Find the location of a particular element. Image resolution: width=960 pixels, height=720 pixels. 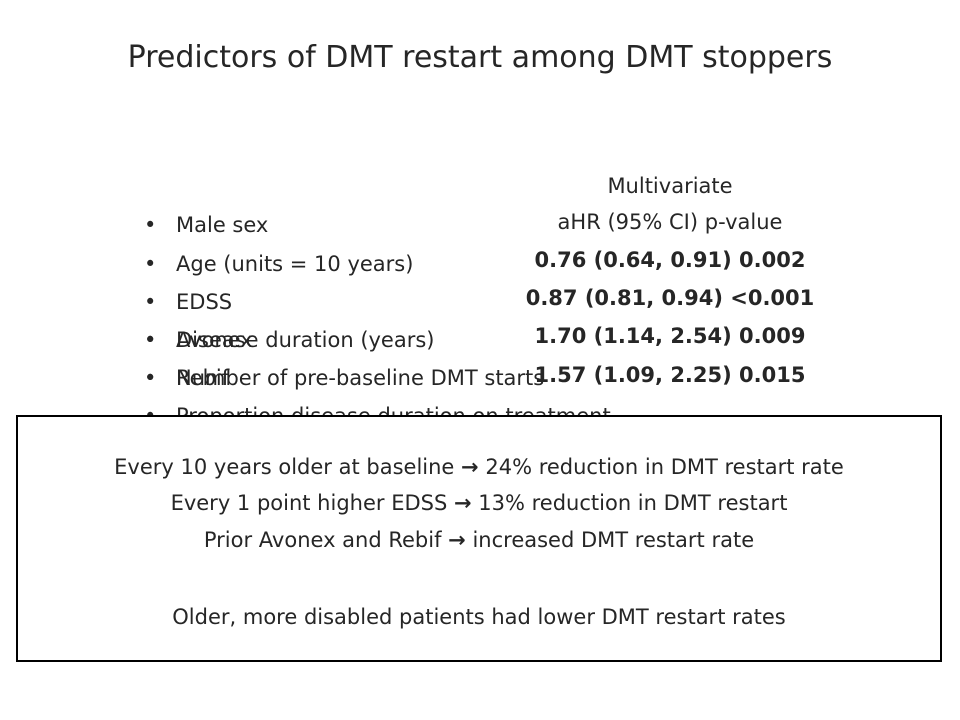

results-header-columns: aHR (95% CI) p-value is located at coordinates (670, 222).